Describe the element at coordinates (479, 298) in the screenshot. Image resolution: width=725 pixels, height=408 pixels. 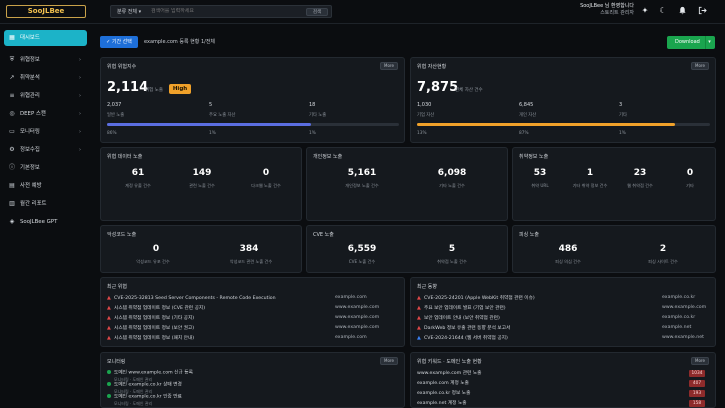
I see `news-text: CVE-2025-24201 (Apple WebKit 취약점 관련 이슈)` at that location.